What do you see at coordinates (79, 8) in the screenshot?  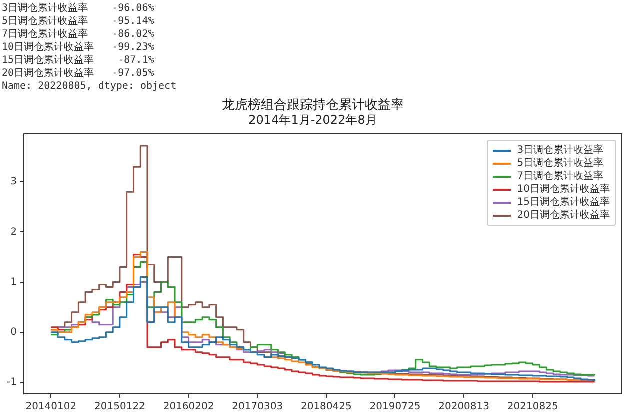 I see `text: 3日调仓累计收益率 -96.06%` at bounding box center [79, 8].